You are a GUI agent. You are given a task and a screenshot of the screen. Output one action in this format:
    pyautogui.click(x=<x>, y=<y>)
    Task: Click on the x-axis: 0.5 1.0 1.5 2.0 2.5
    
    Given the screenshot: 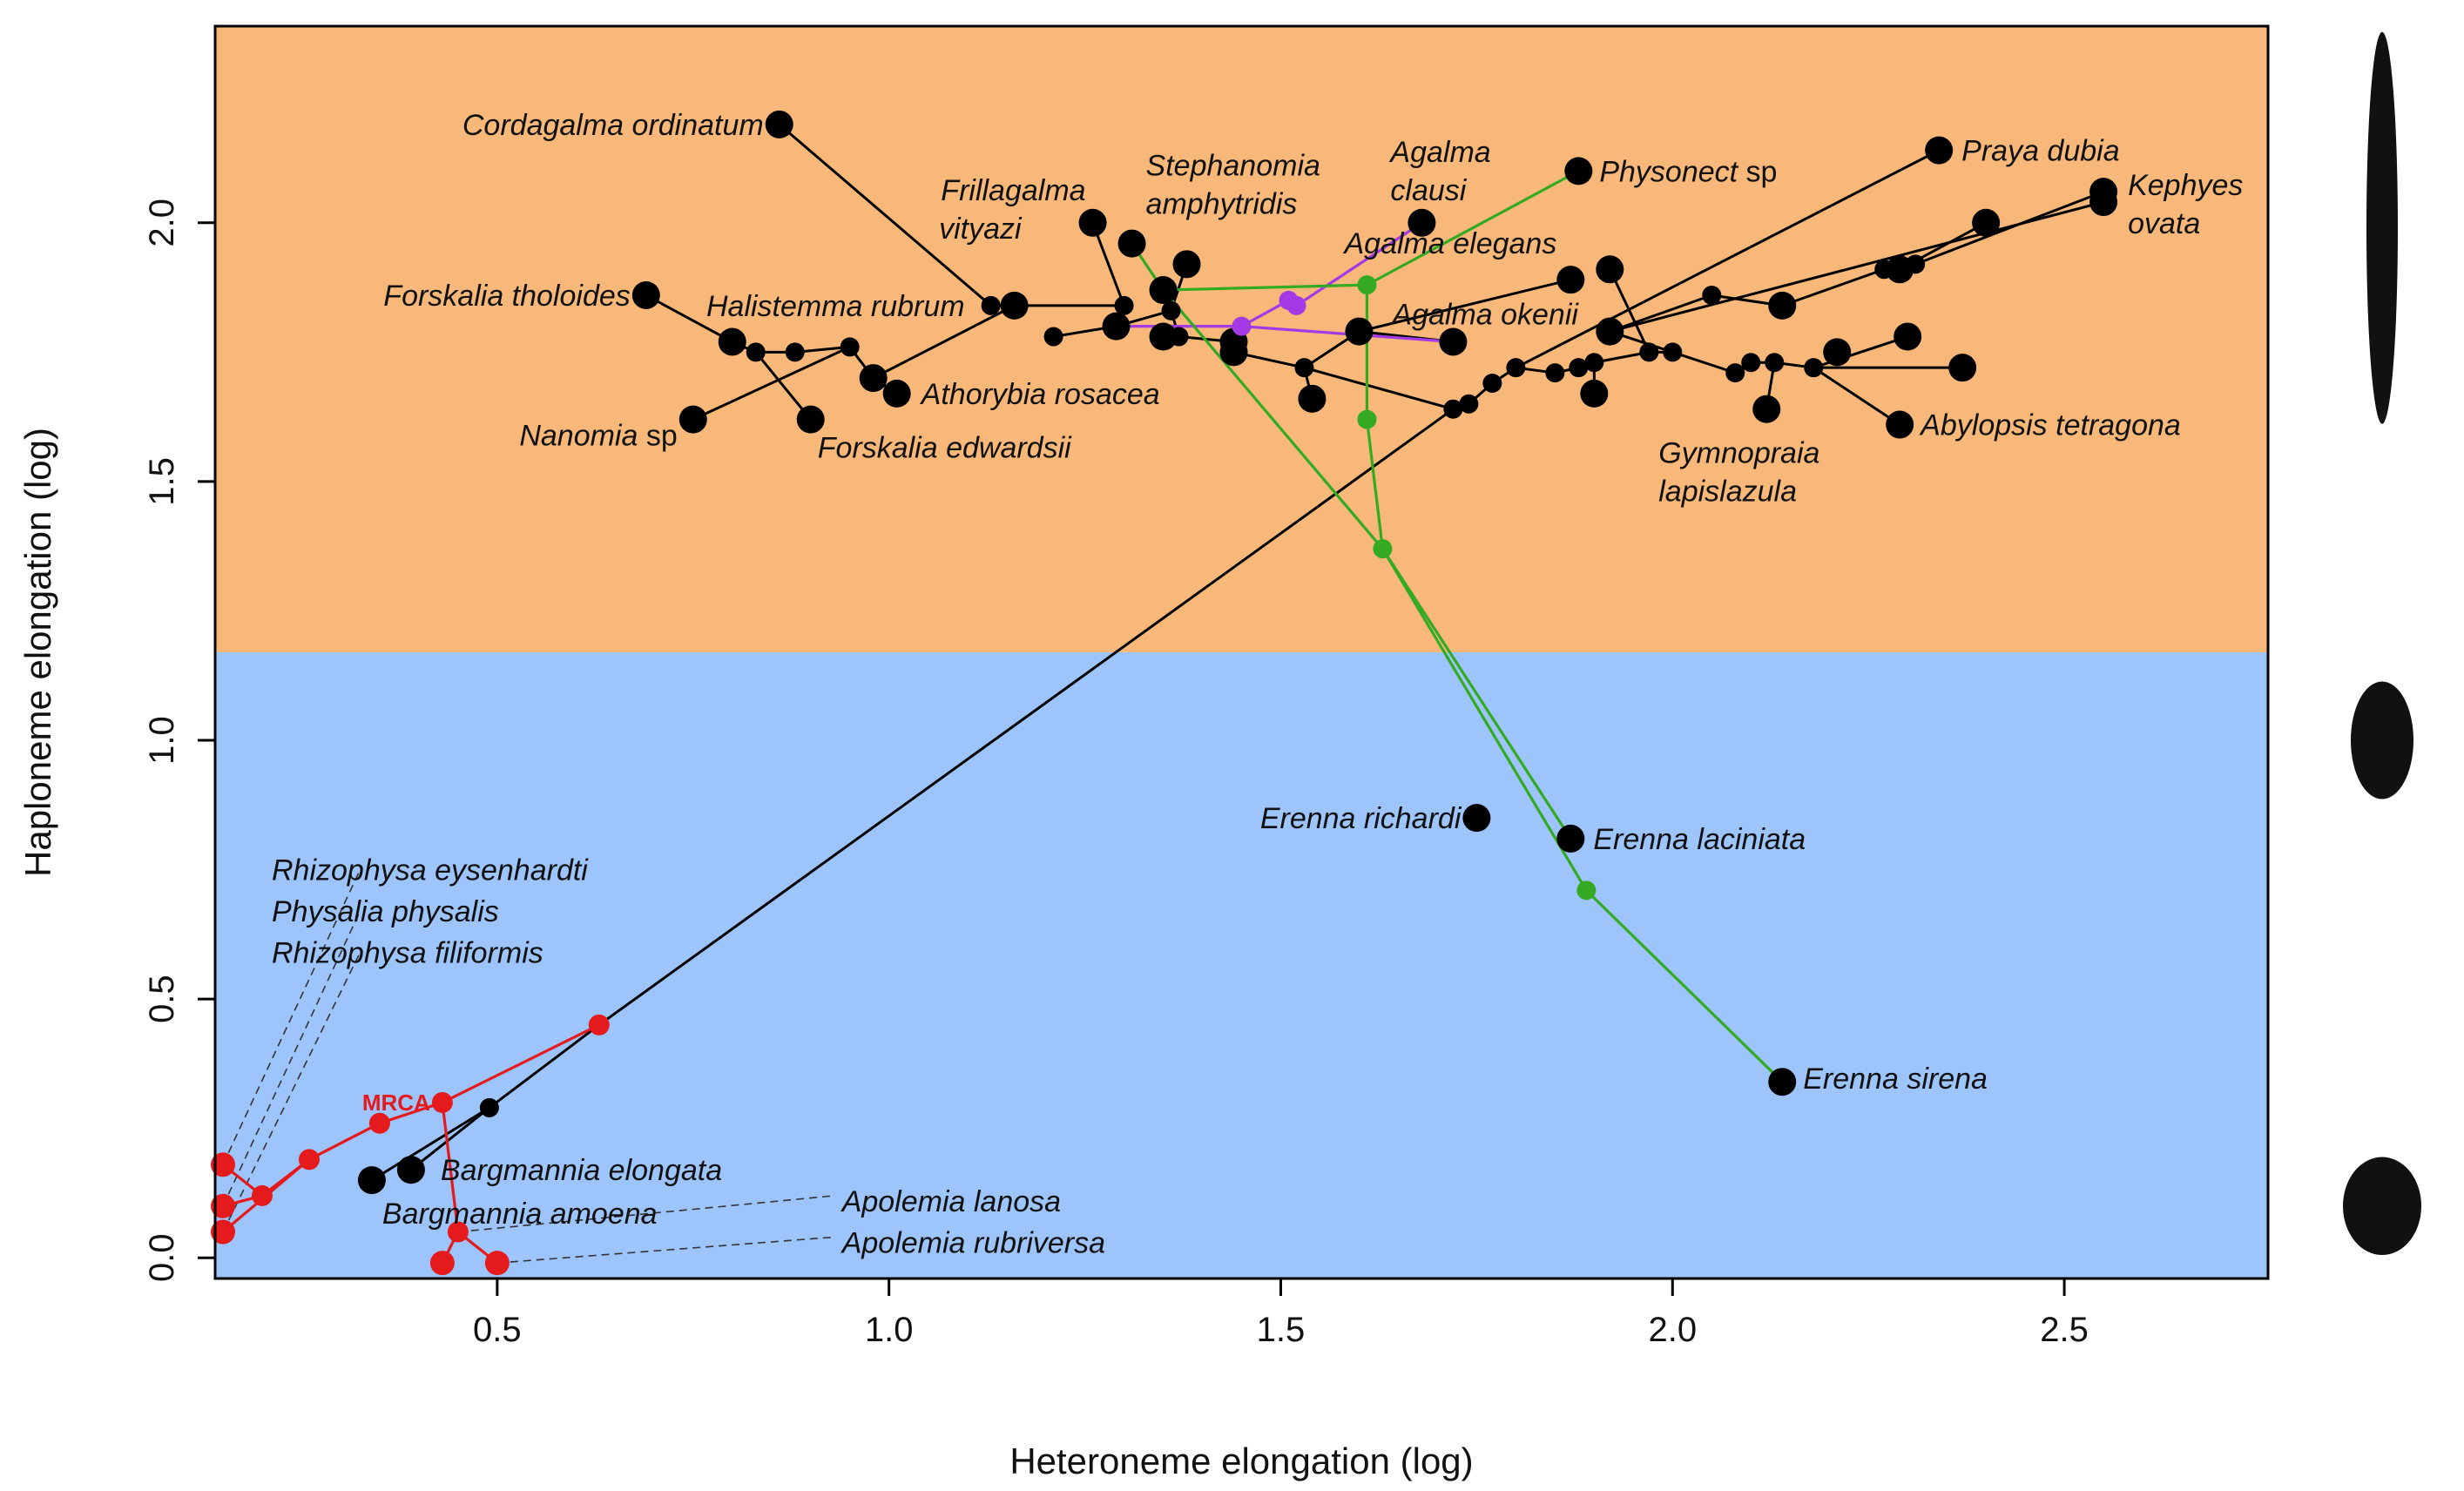 What is the action you would take?
    pyautogui.click(x=1281, y=1313)
    